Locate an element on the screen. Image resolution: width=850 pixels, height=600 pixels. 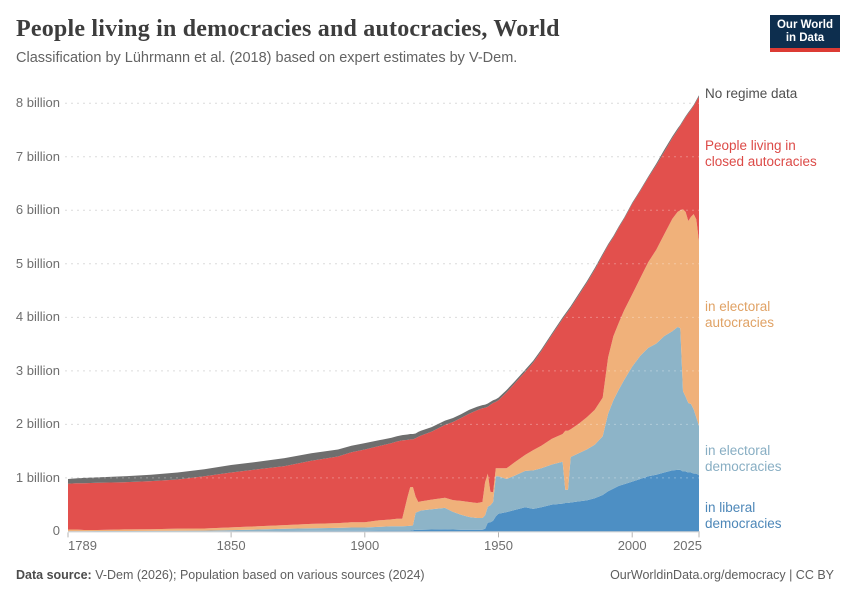
legend-label-no-regime-data: No regime data is located at coordinates (751, 93).